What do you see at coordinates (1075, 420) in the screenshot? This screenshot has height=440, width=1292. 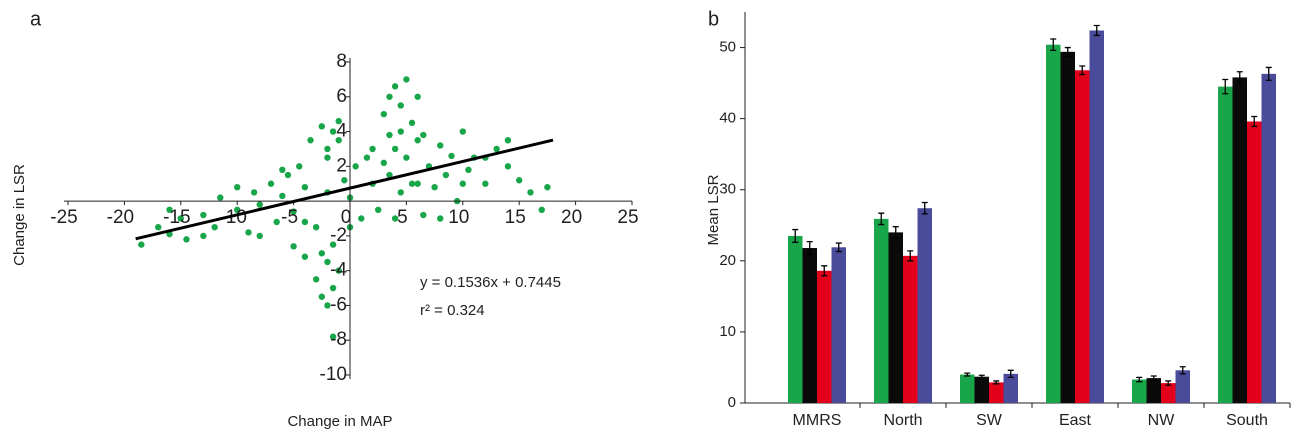 I see `x-tick-label: East` at bounding box center [1075, 420].